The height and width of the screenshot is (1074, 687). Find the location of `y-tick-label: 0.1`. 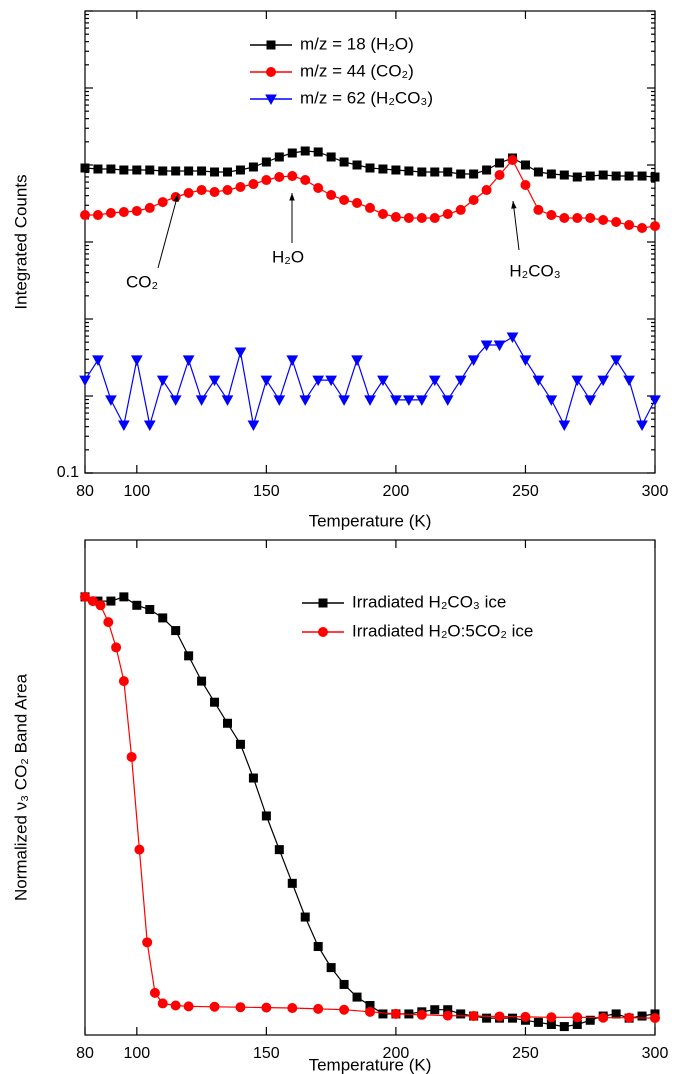

y-tick-label: 0.1 is located at coordinates (68, 472).